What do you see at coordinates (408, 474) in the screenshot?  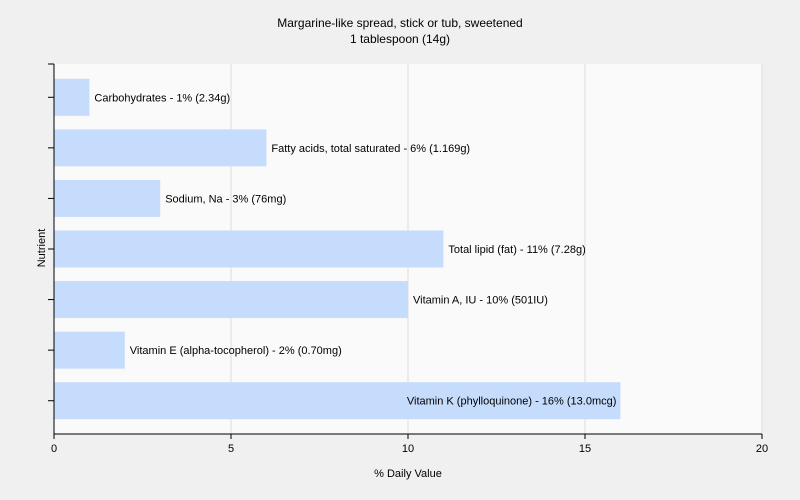 I see `x-axis-label: % Daily Value` at bounding box center [408, 474].